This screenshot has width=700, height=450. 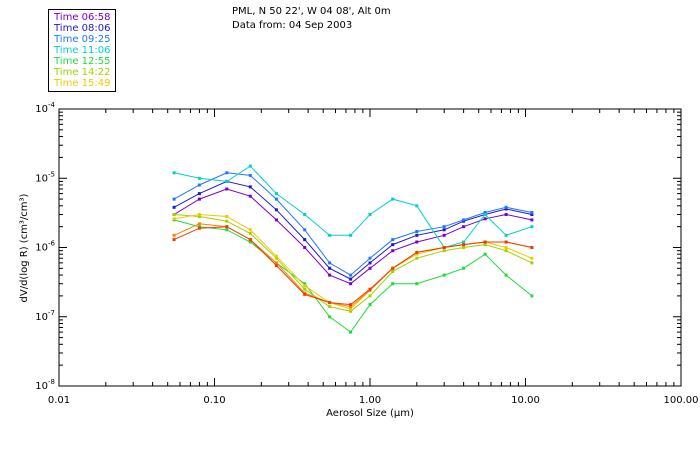 What do you see at coordinates (82, 39) in the screenshot?
I see `legend-entry: Time 09:25` at bounding box center [82, 39].